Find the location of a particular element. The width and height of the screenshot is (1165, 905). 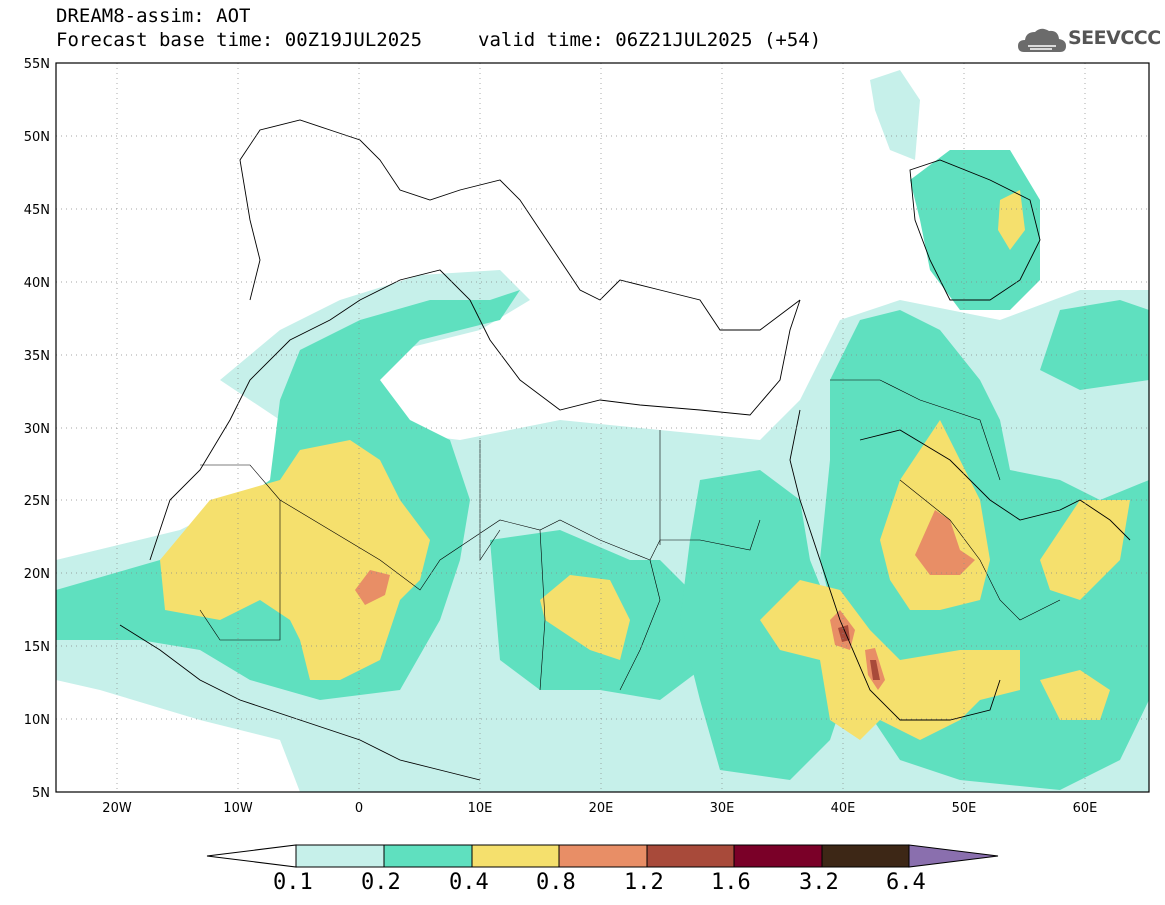

valid-time: valid time: 06Z21JUL2025 (+54) is located at coordinates (650, 40).